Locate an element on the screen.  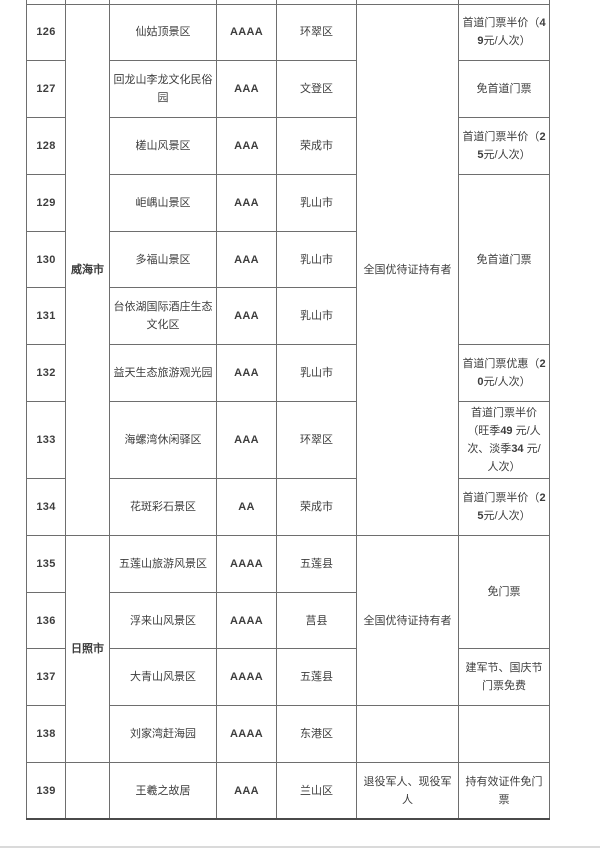
eligible-group-cell: 退役军人、现役军人 is located at coordinates (407, 791).